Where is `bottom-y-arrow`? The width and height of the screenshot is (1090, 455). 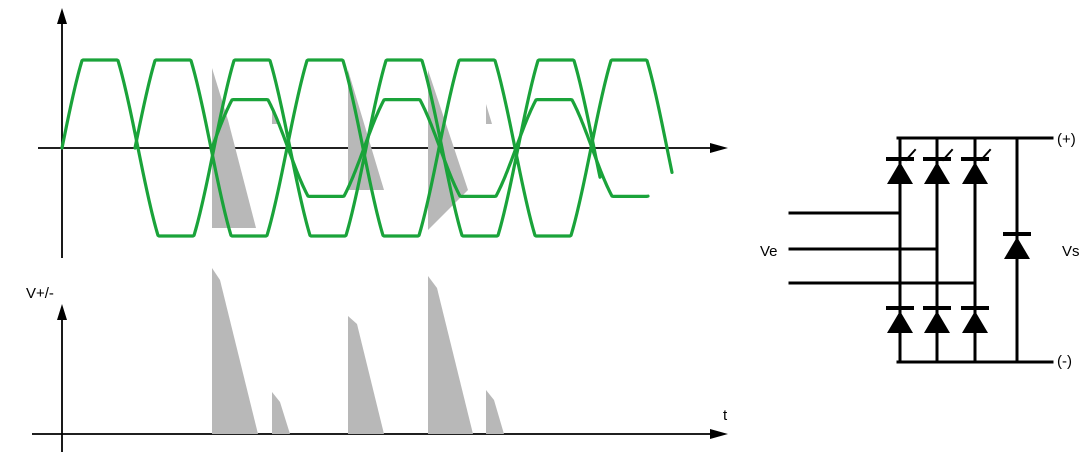
bottom-y-arrow is located at coordinates (62, 312).